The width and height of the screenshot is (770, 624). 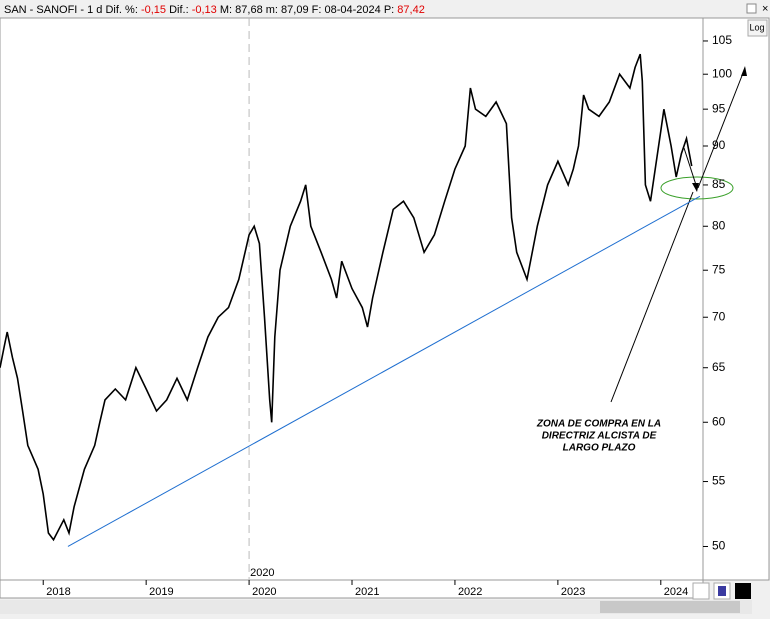 What do you see at coordinates (751, 8) in the screenshot?
I see `maximize-button` at bounding box center [751, 8].